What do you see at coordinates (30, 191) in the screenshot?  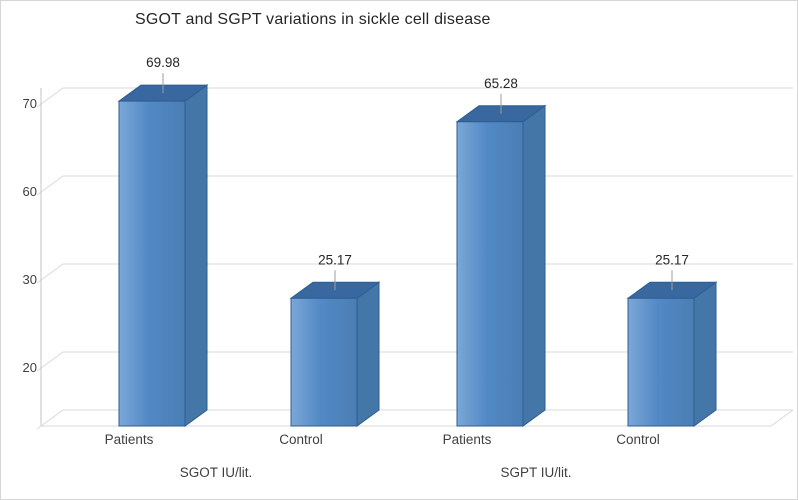 I see `y-tick-label: 60` at bounding box center [30, 191].